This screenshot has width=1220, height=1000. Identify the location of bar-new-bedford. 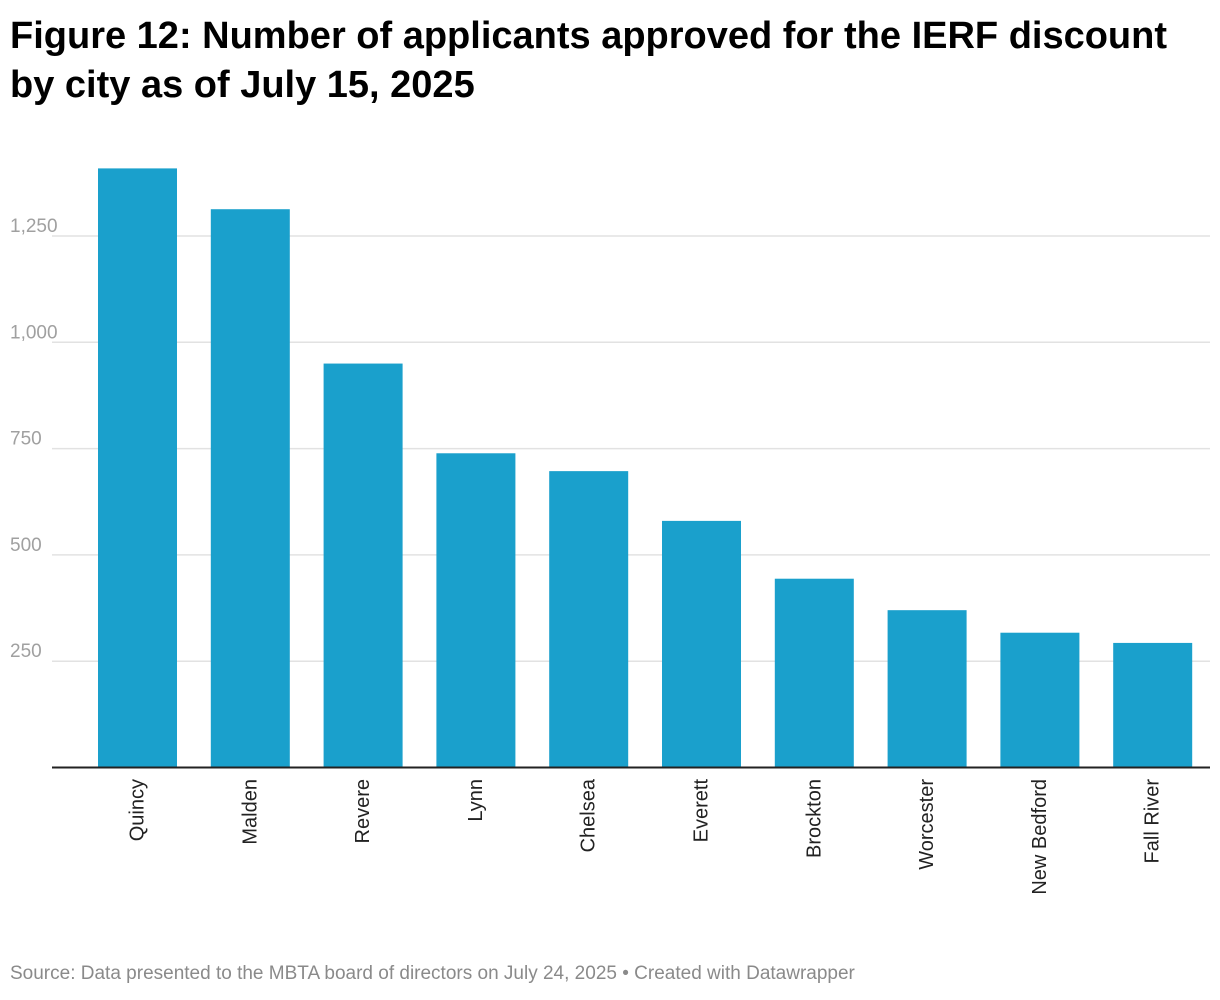
(1040, 700).